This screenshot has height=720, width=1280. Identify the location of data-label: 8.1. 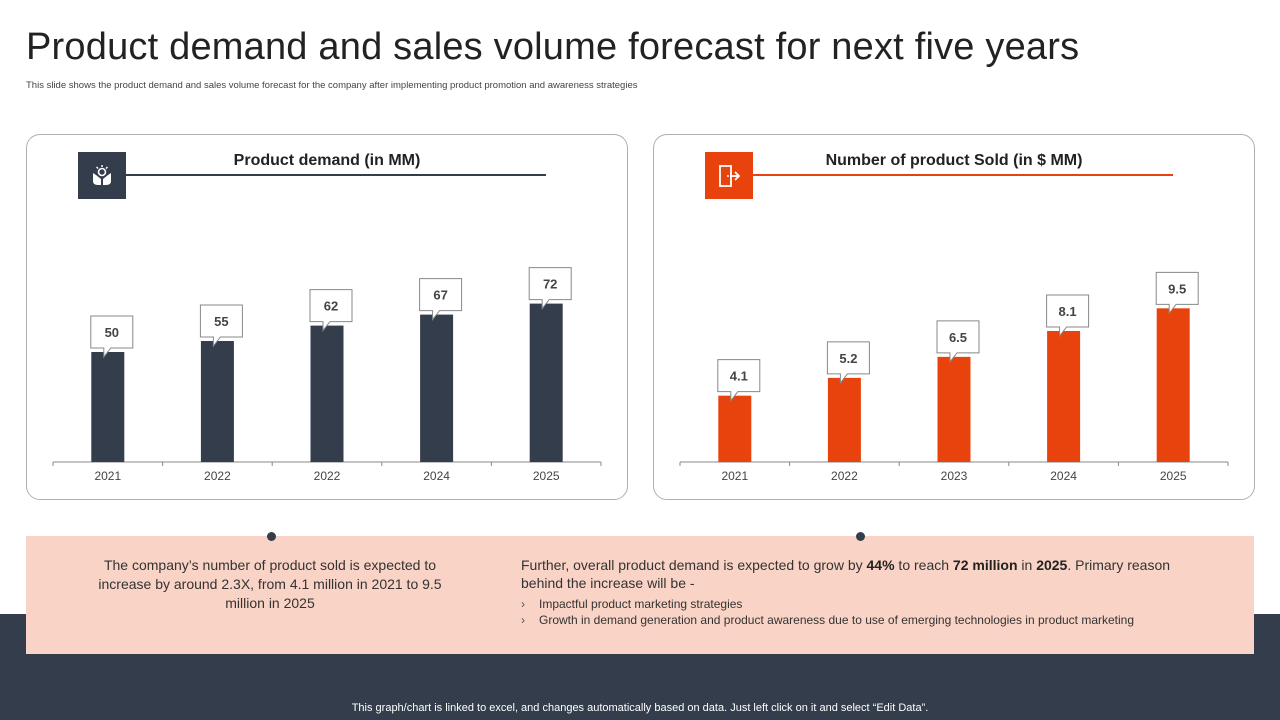
(1068, 311).